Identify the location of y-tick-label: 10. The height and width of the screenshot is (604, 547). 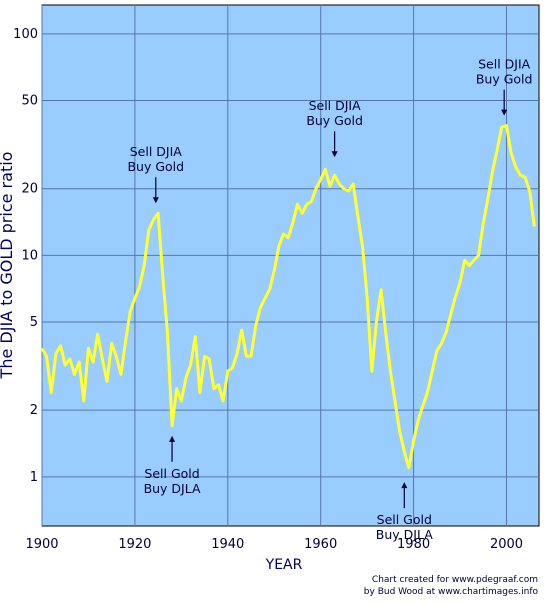
(29, 255).